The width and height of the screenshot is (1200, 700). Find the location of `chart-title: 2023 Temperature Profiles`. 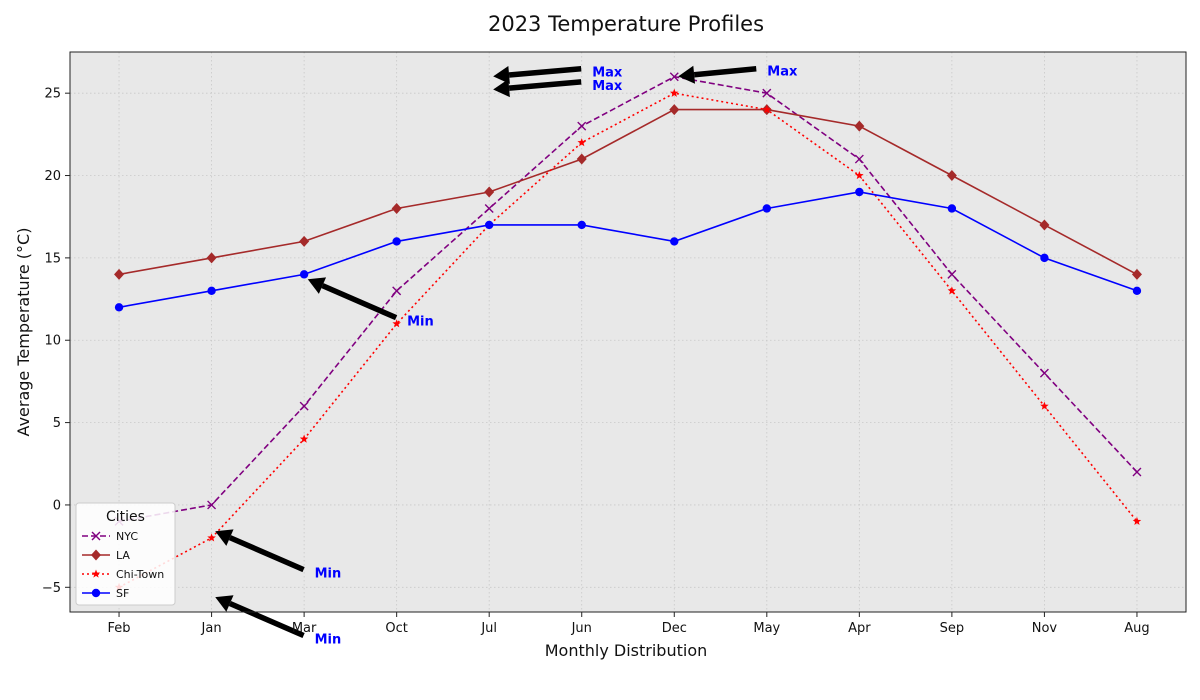

chart-title: 2023 Temperature Profiles is located at coordinates (626, 24).